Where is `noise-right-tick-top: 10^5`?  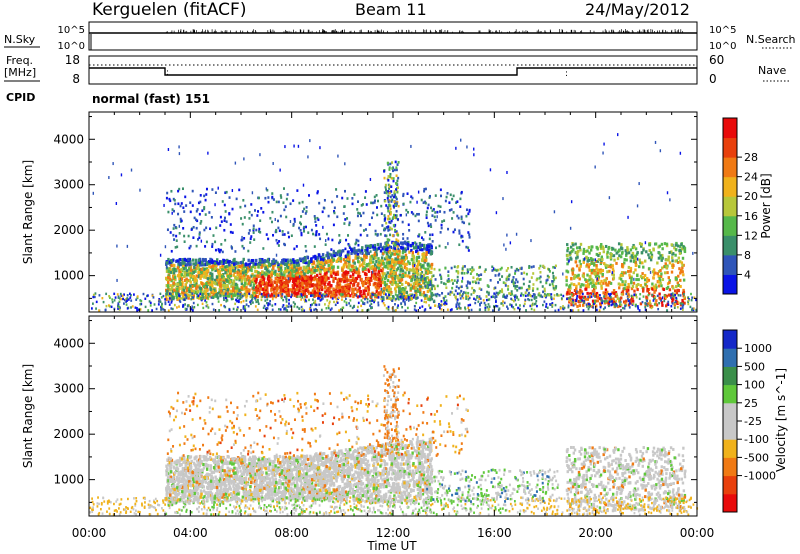
noise-right-tick-top: 10^5 is located at coordinates (722, 30).